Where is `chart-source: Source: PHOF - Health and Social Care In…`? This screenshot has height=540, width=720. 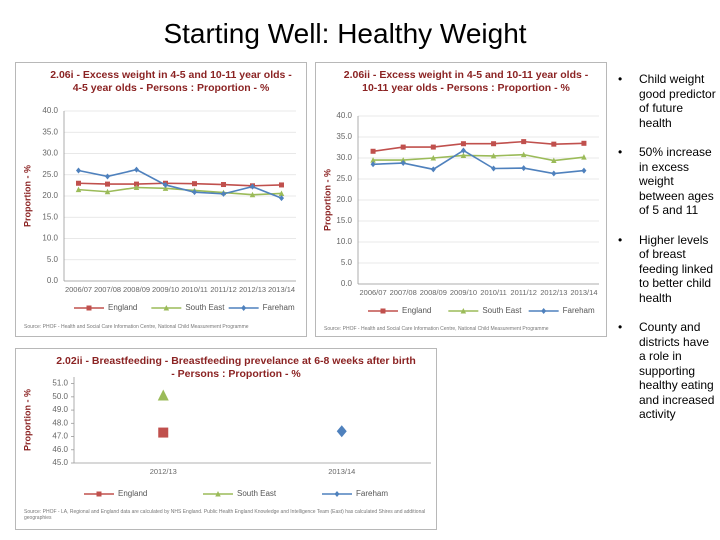
chart-source: Source: PHOF - Health and Social Care In… is located at coordinates (136, 327).